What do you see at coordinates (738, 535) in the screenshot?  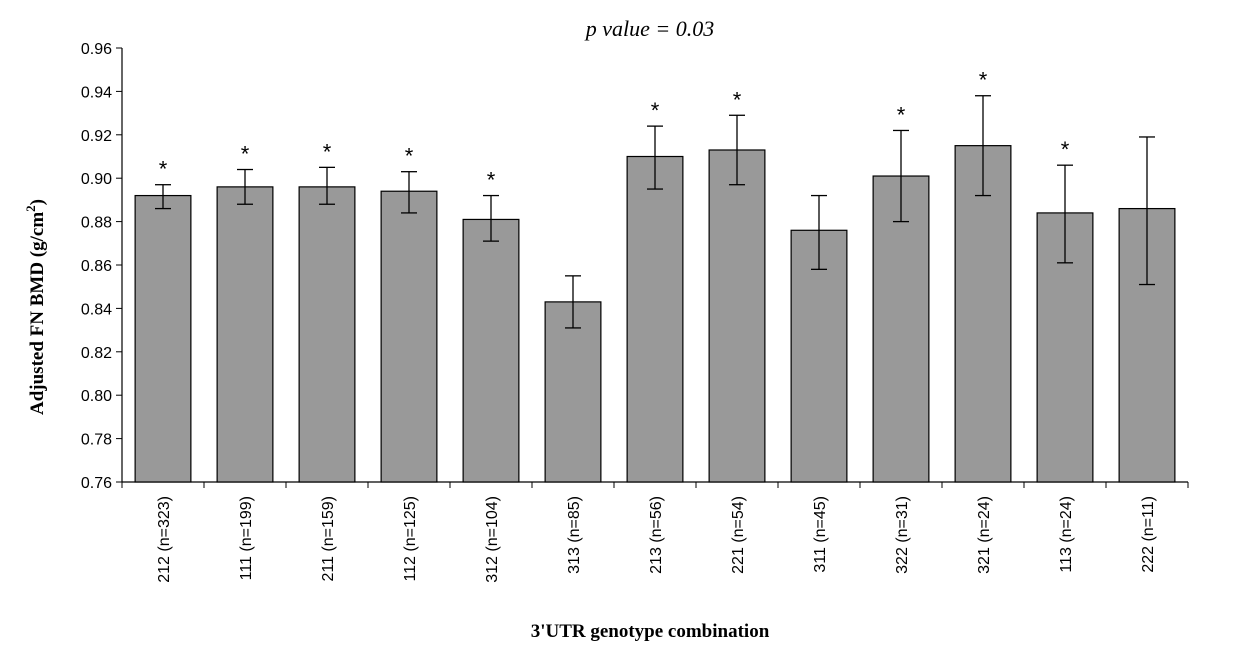 I see `x-tick-label: 221 (n=54)` at bounding box center [738, 535].